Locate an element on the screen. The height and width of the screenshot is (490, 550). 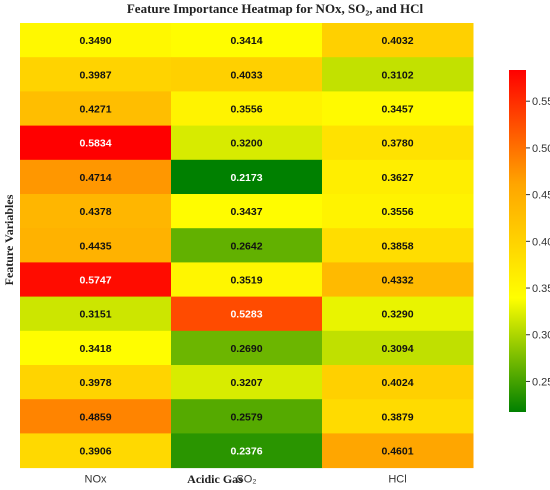
x-axis-title: Acidic Gas is located at coordinates (215, 479).